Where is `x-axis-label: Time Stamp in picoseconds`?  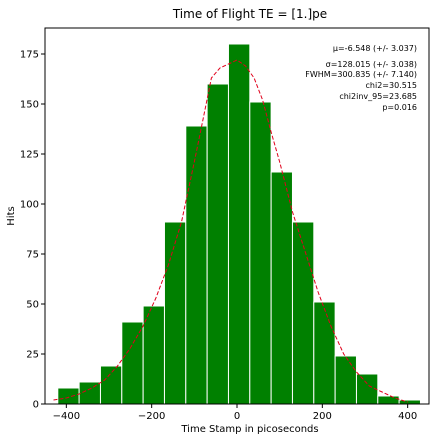 x-axis-label: Time Stamp in picoseconds is located at coordinates (249, 429).